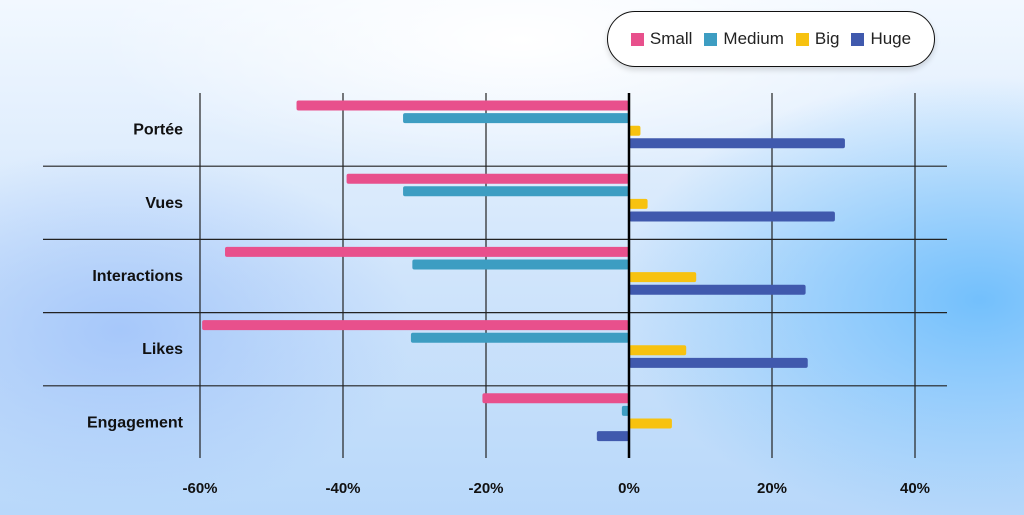 The image size is (1024, 515). I want to click on x-tick-label-0: 0%, so click(629, 488).